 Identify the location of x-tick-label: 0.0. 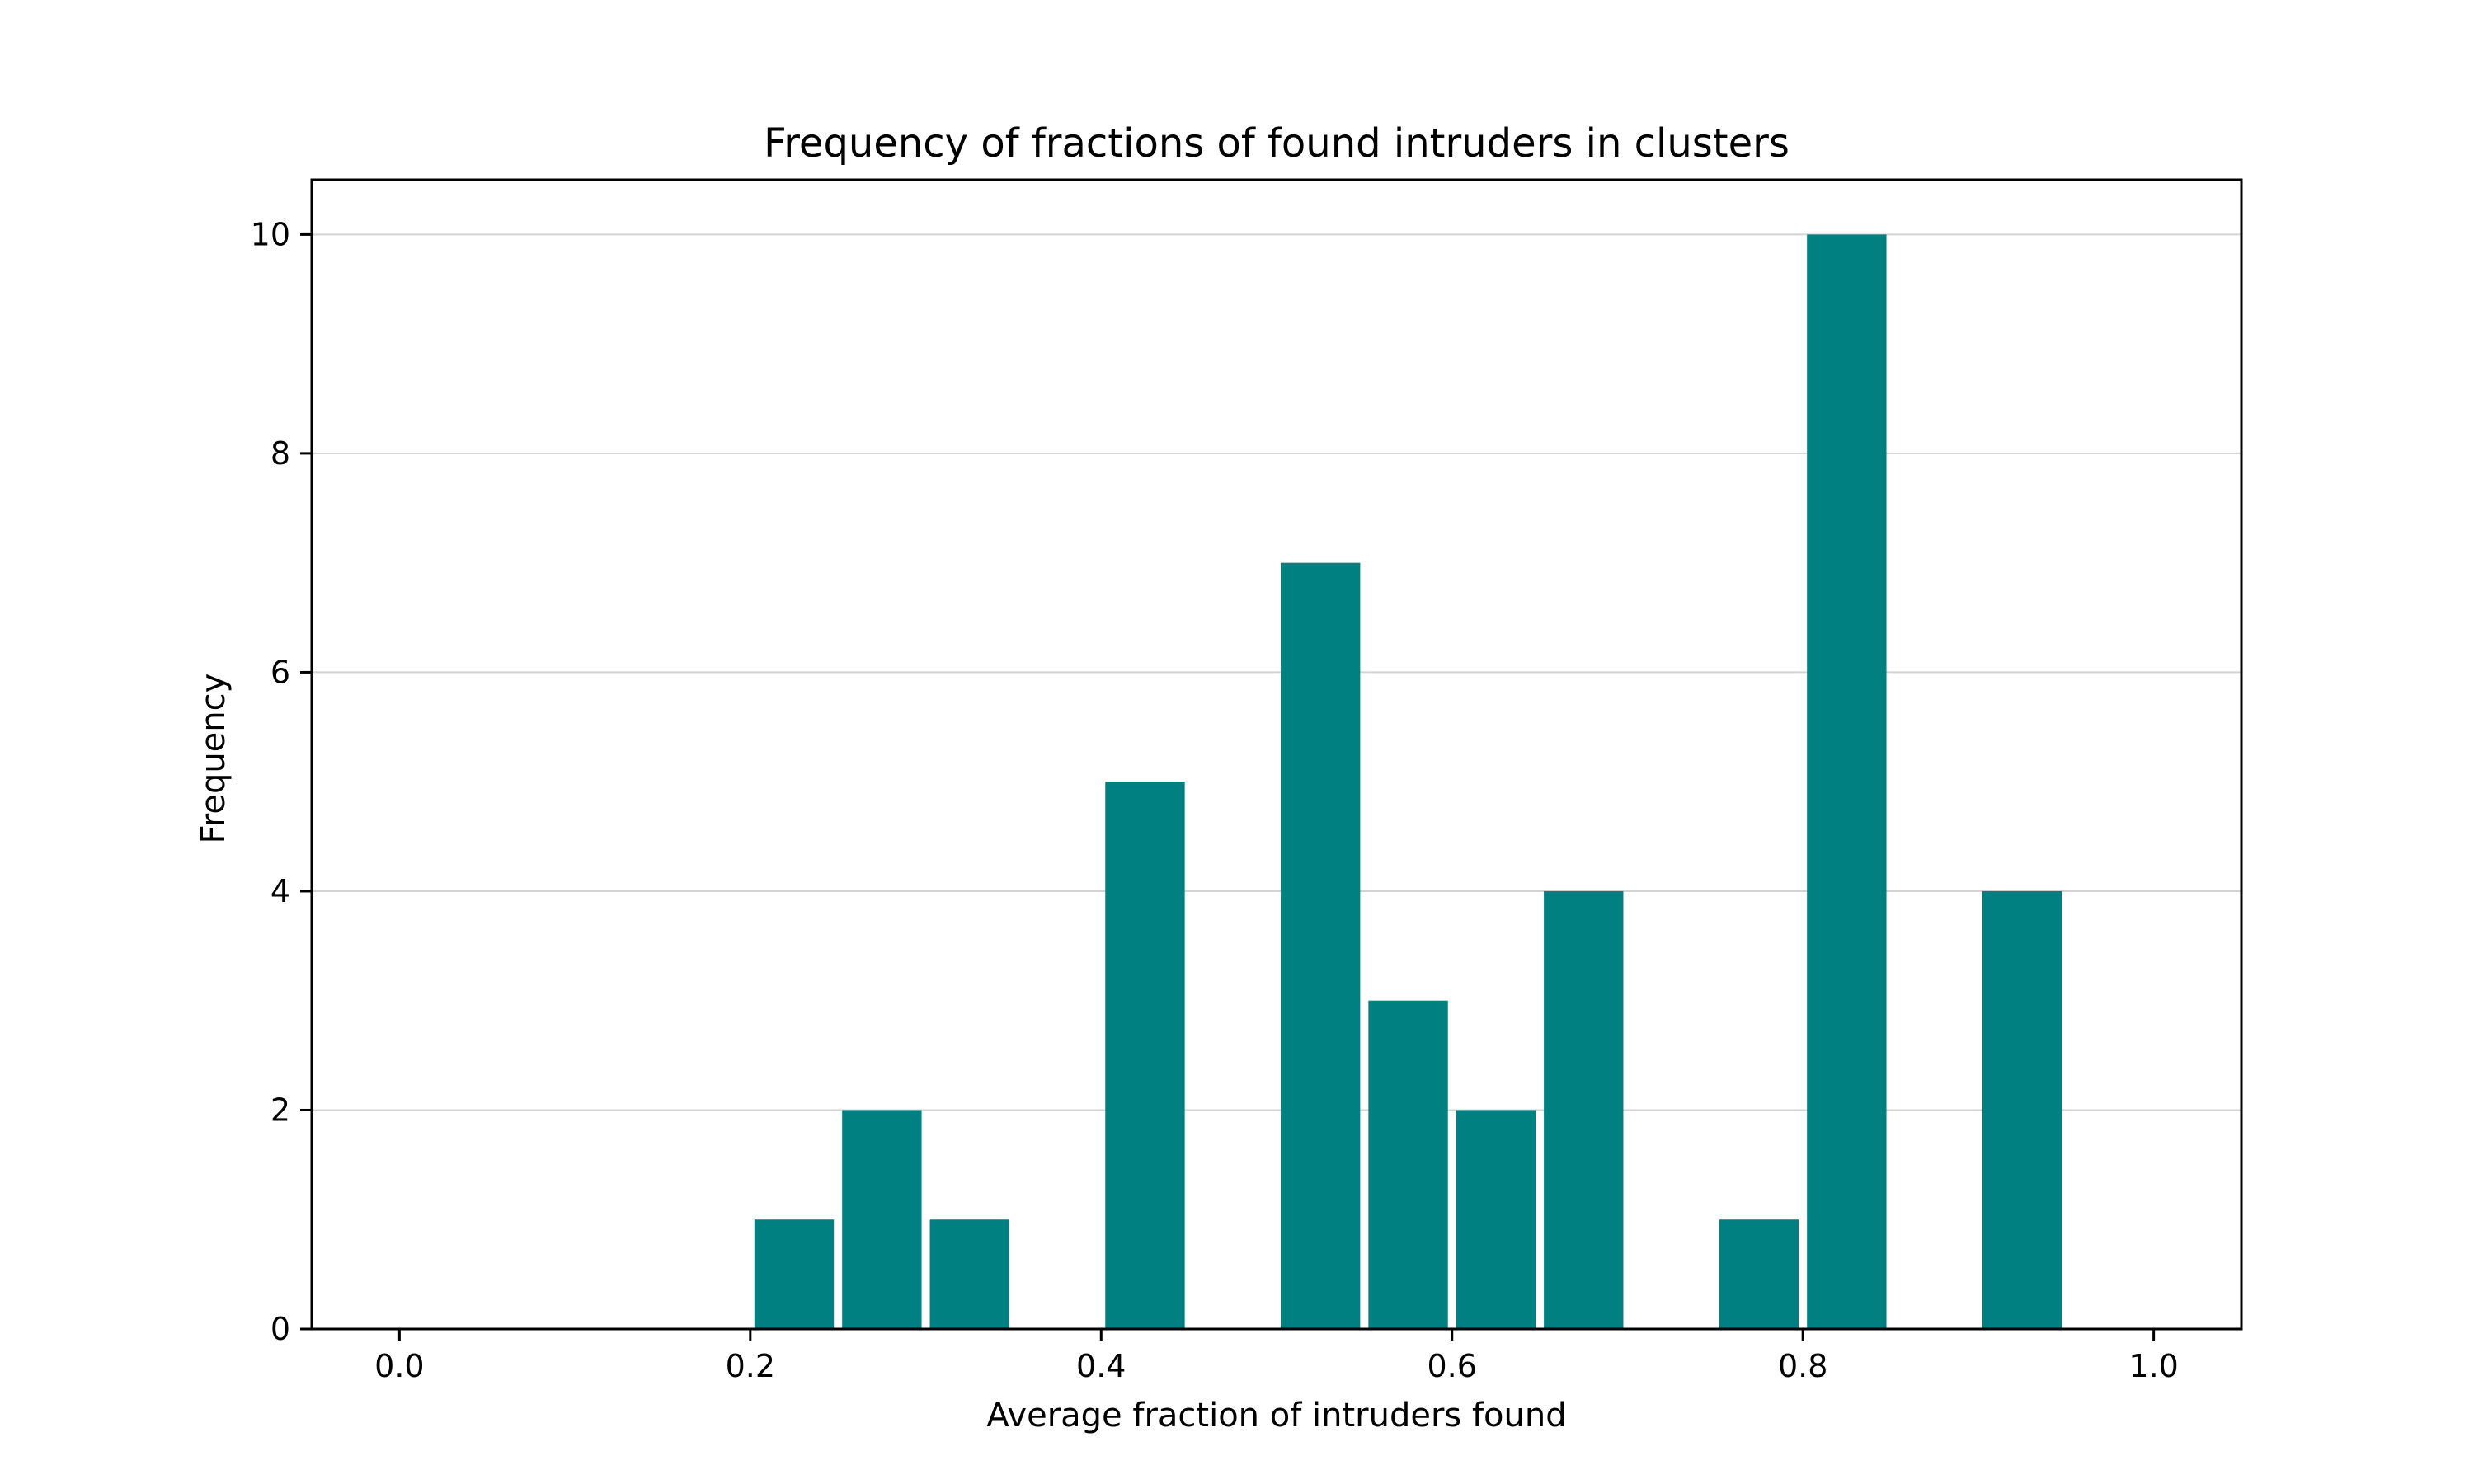
(399, 1366).